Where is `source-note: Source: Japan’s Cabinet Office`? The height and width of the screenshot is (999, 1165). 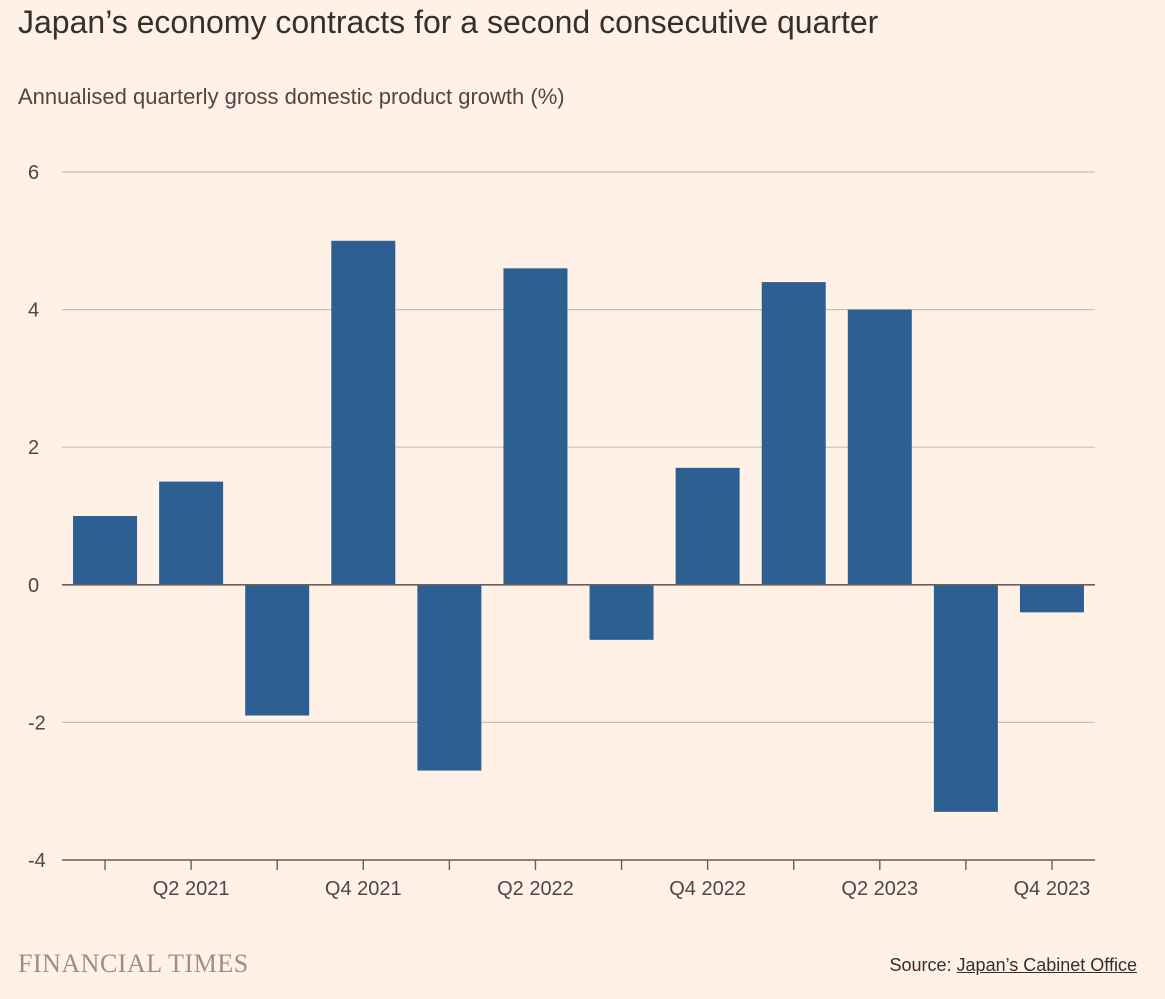
source-note: Source: Japan’s Cabinet Office is located at coordinates (1013, 965).